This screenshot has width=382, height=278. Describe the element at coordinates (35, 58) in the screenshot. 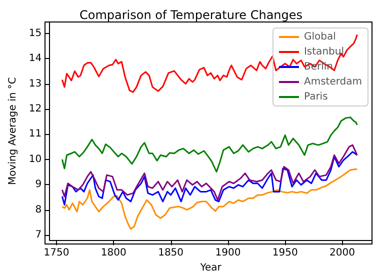

I see `y-tick-label: 14` at that location.